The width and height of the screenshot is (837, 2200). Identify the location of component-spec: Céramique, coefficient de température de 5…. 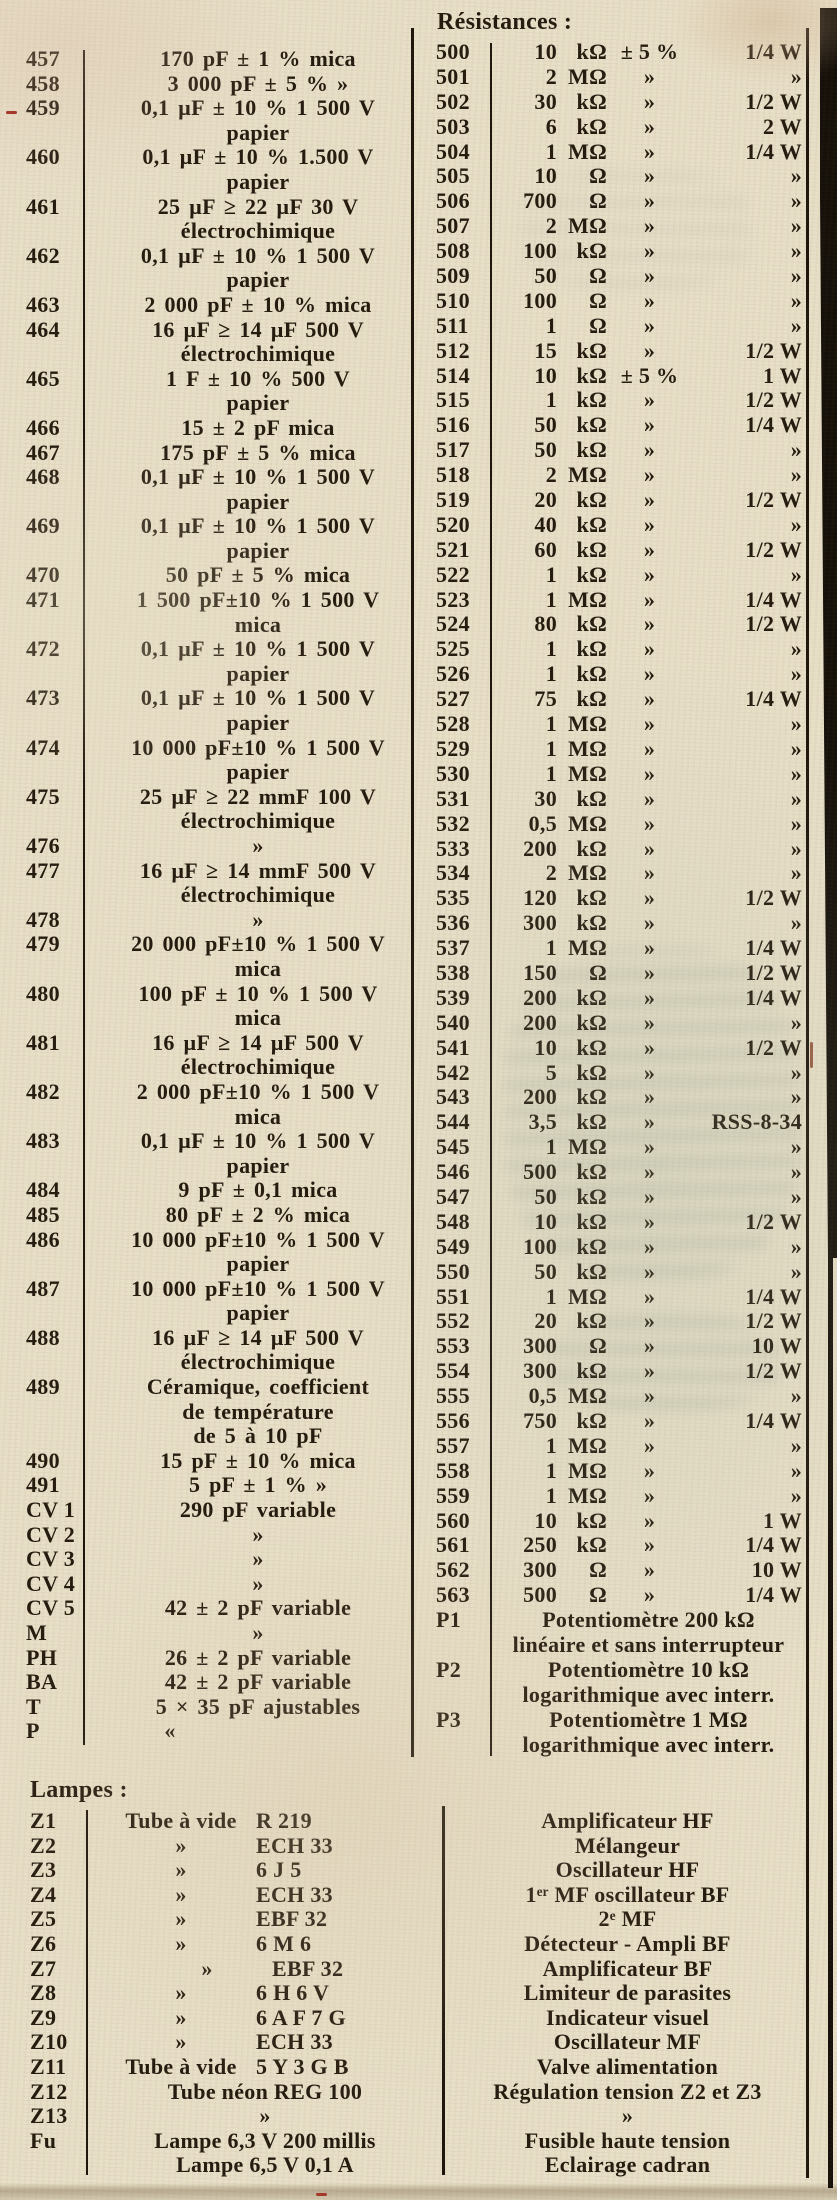
(251, 1411).